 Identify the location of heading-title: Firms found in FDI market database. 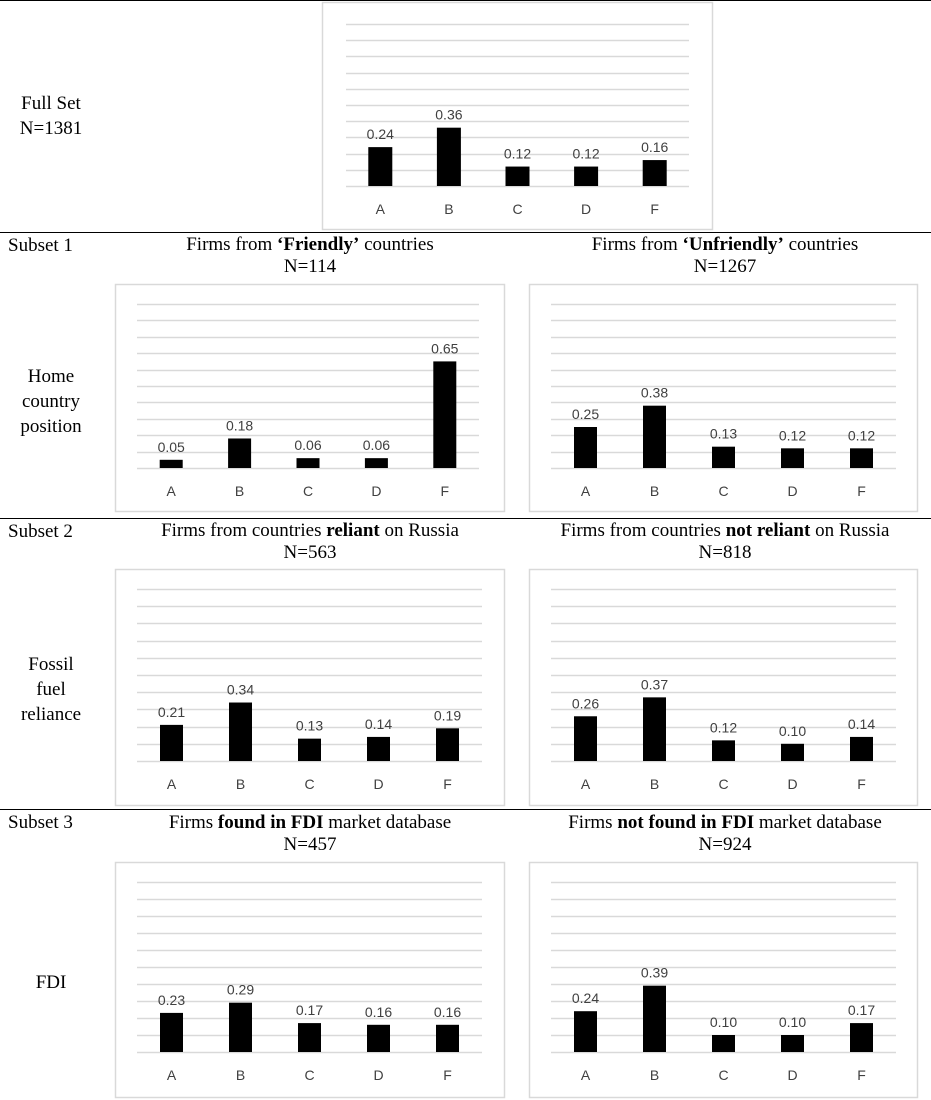
(310, 823).